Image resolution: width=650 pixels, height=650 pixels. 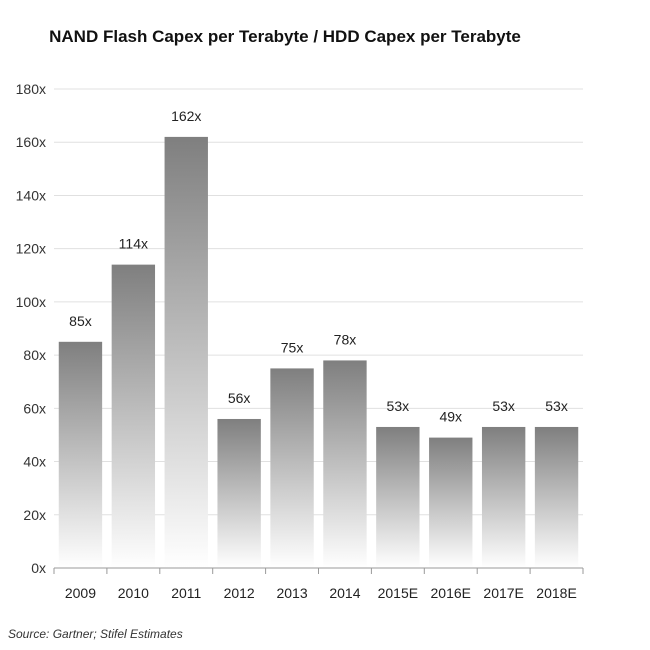 I want to click on y-tick-label: 40x, so click(x=34, y=462).